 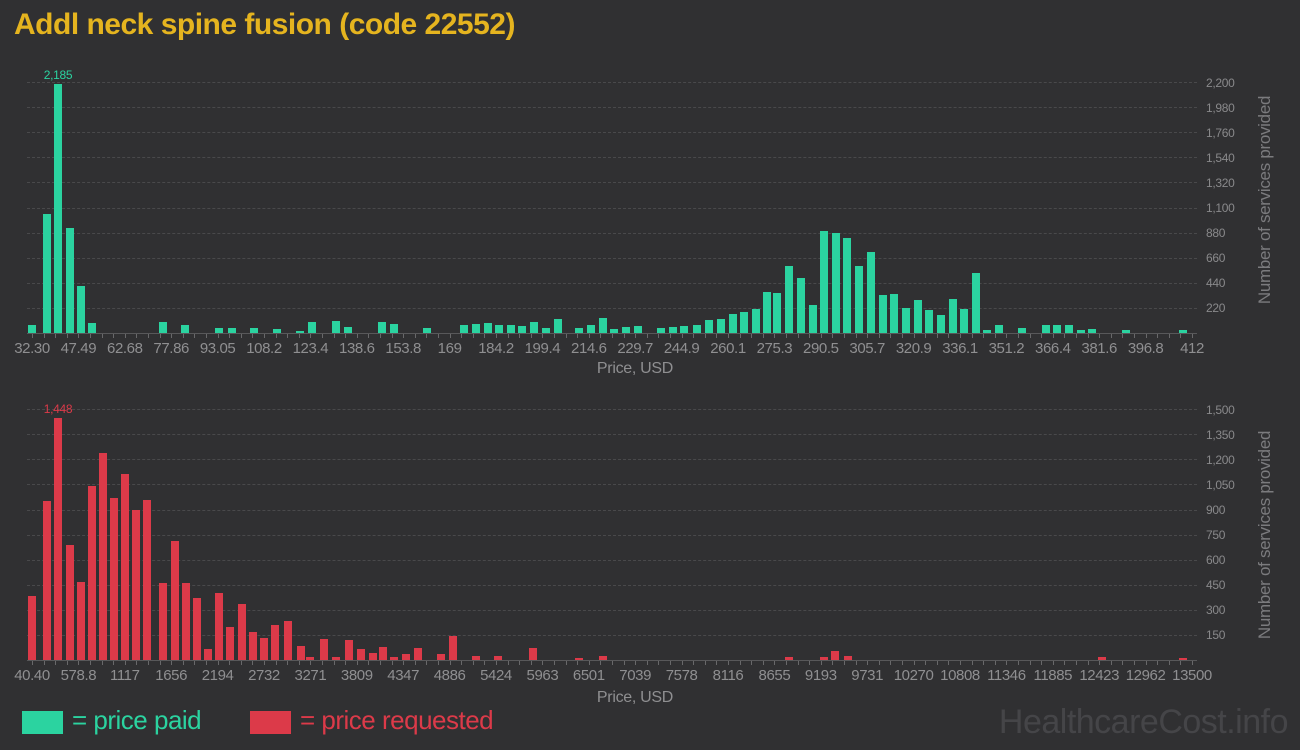 I want to click on x-tick-label: 5963, so click(x=542, y=675).